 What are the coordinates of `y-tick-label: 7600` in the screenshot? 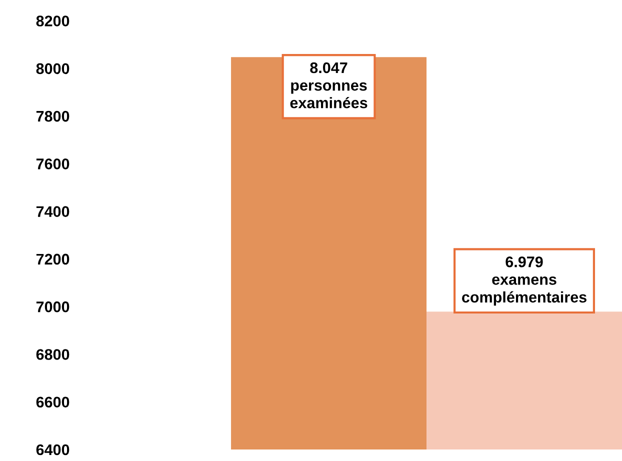 It's located at (53, 164).